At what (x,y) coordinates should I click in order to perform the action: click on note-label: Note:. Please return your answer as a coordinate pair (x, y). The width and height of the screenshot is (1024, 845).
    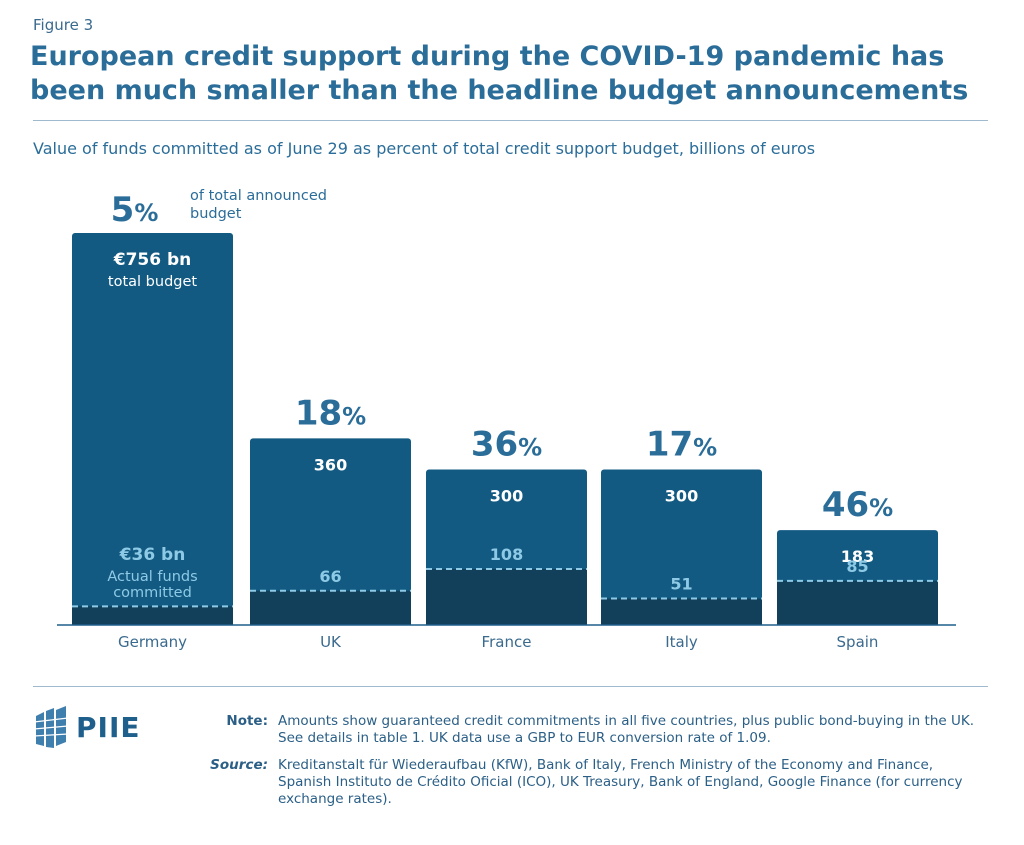
    Looking at the image, I should click on (247, 721).